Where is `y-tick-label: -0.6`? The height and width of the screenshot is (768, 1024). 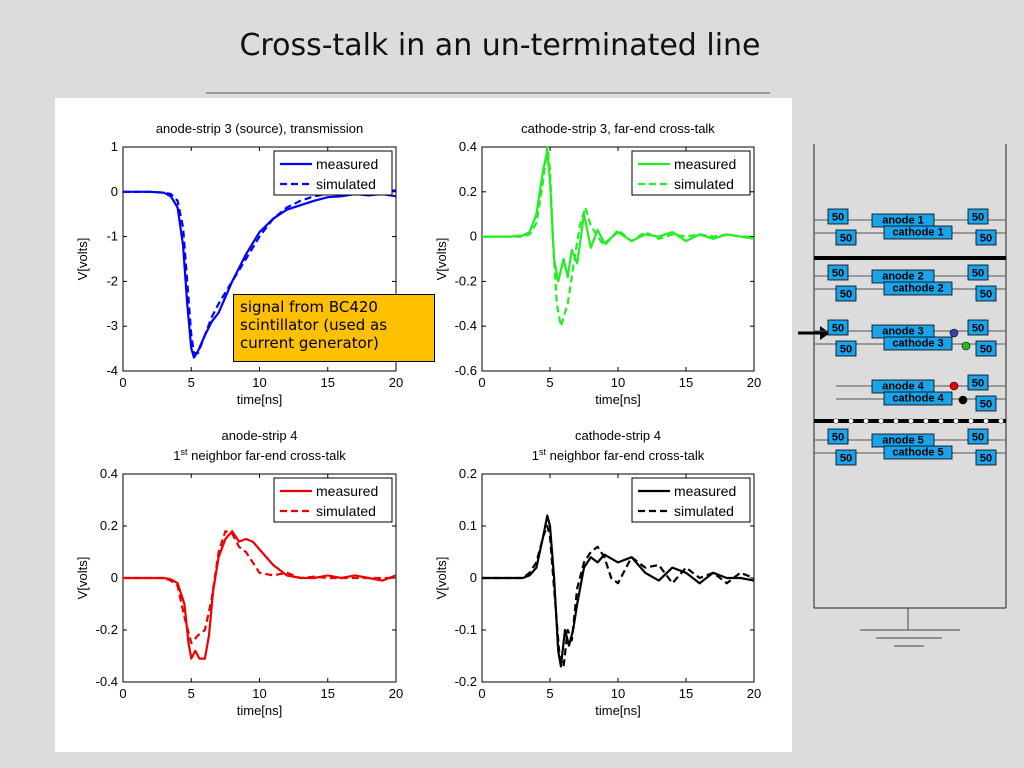 y-tick-label: -0.6 is located at coordinates (466, 370).